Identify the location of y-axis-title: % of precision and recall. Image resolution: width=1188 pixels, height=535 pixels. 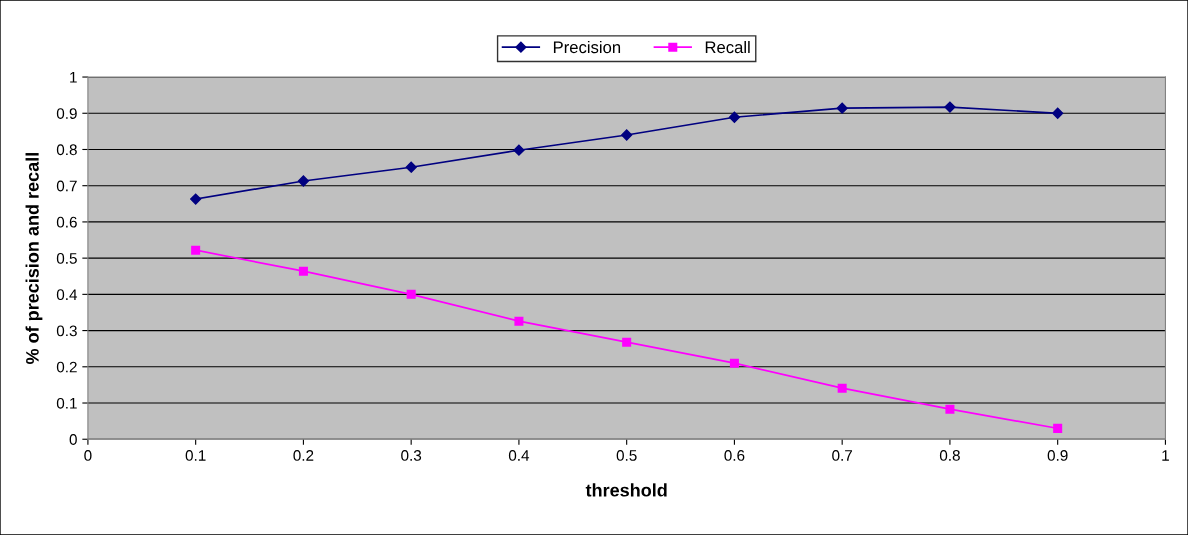
(34, 259).